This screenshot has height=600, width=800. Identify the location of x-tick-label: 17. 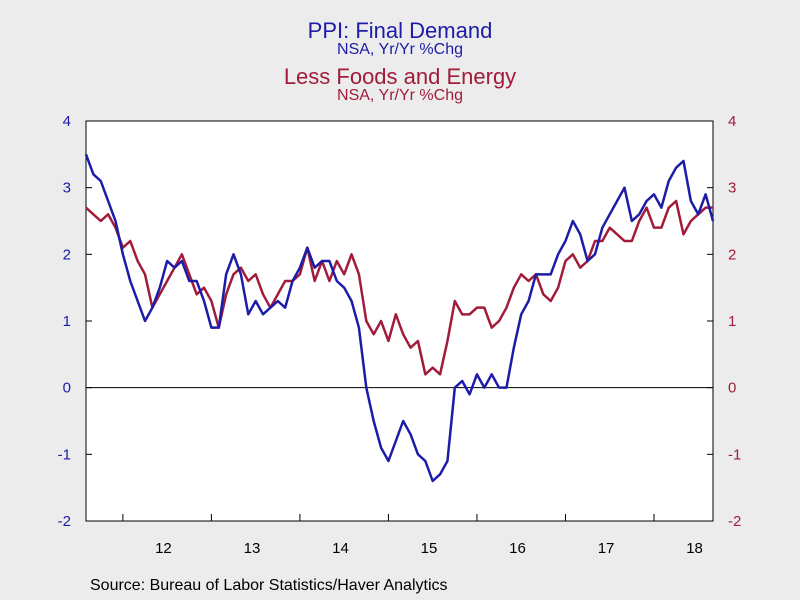
(606, 548).